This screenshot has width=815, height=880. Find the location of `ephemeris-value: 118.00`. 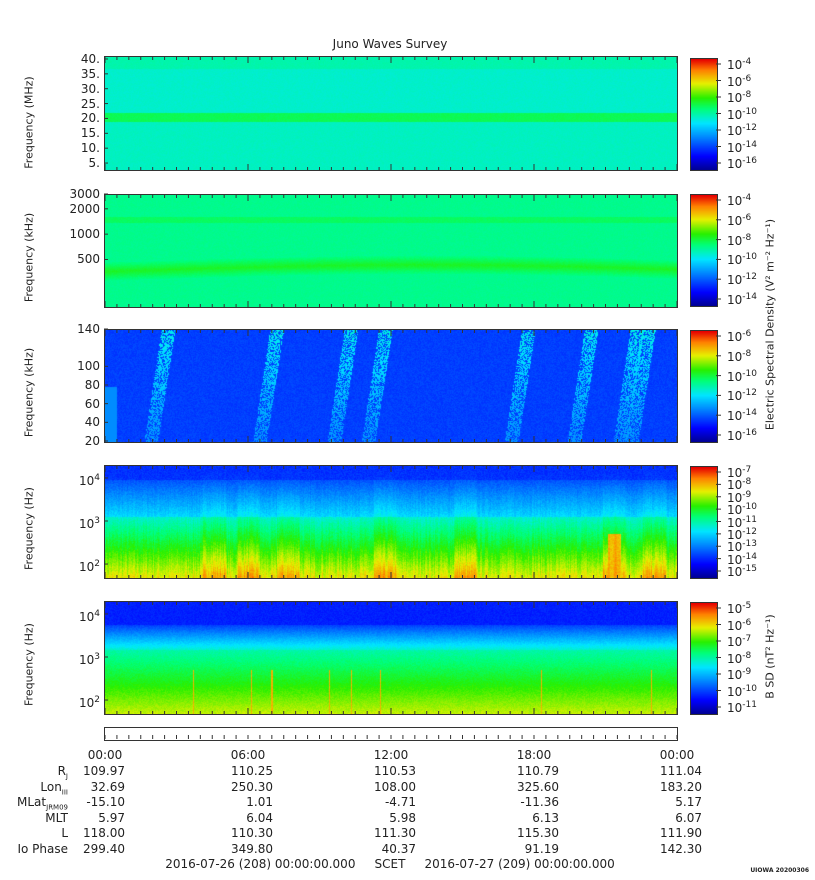

ephemeris-value: 118.00 is located at coordinates (104, 833).